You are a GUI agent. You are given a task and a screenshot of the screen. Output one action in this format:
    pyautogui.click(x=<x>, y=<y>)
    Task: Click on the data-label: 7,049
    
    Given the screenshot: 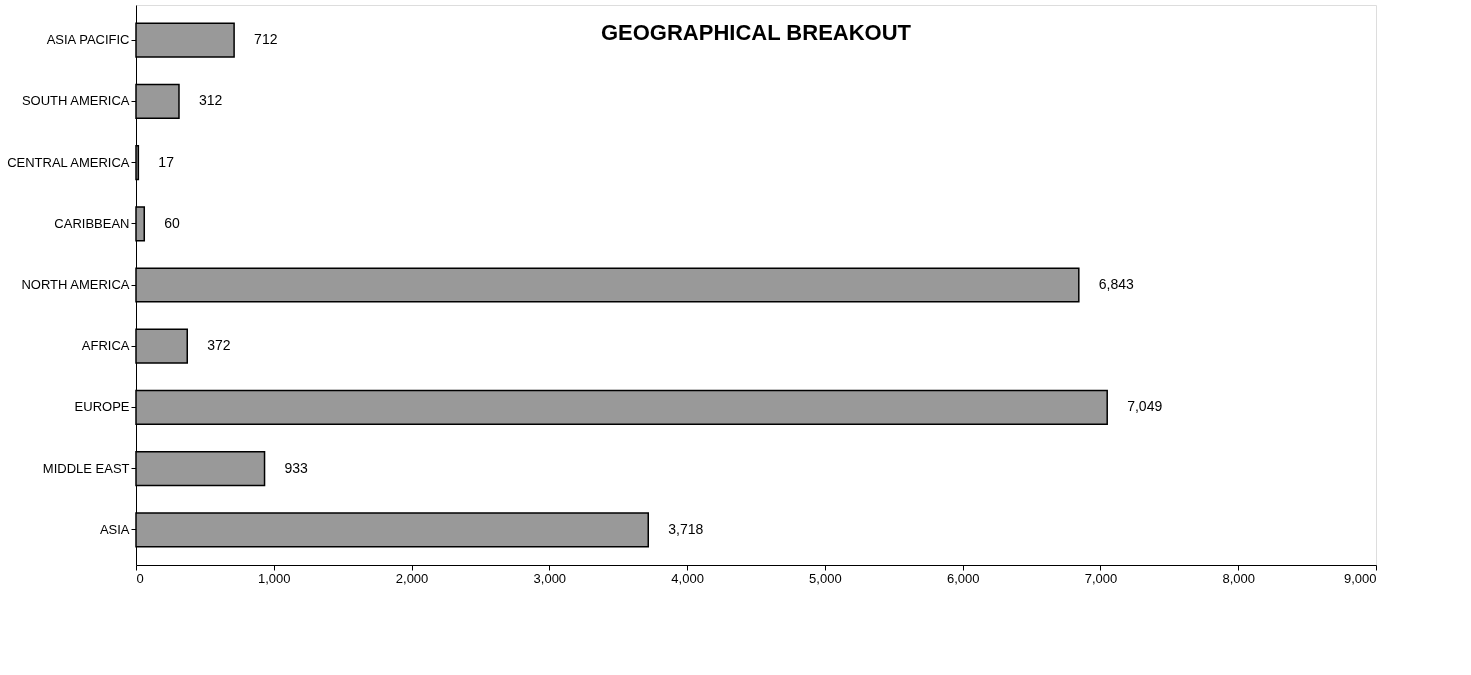 What is the action you would take?
    pyautogui.click(x=1145, y=406)
    